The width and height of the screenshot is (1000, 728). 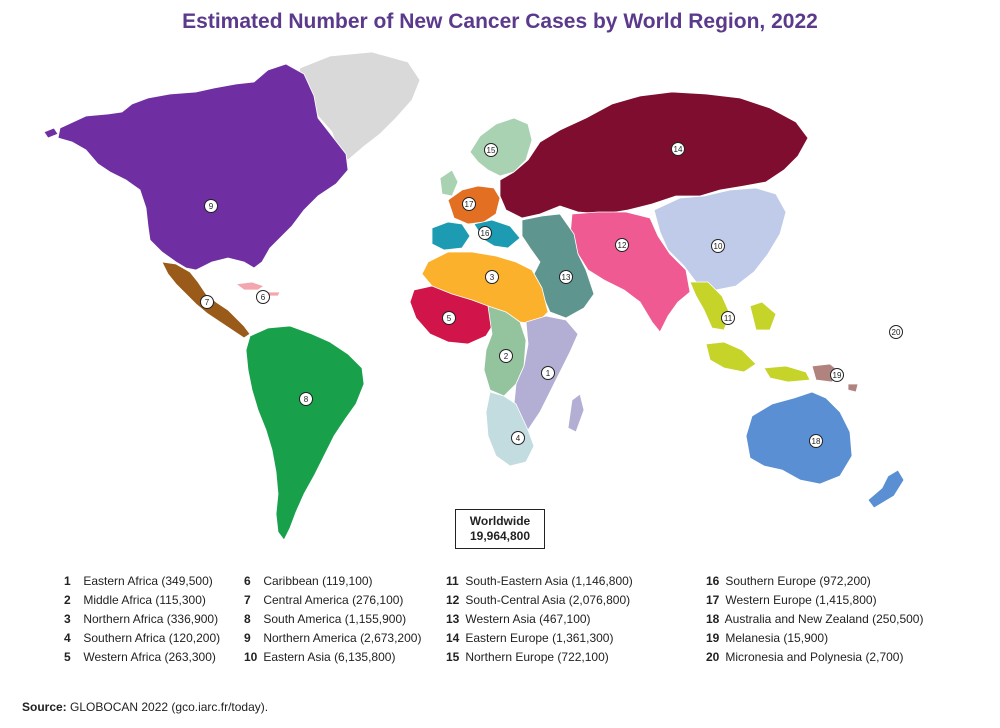 I want to click on marker-5: 5, so click(x=449, y=318).